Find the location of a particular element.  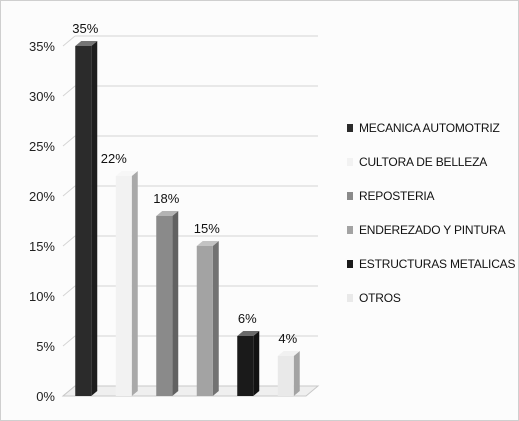

legend-label: CULTORA DE BELLEZA is located at coordinates (423, 162).